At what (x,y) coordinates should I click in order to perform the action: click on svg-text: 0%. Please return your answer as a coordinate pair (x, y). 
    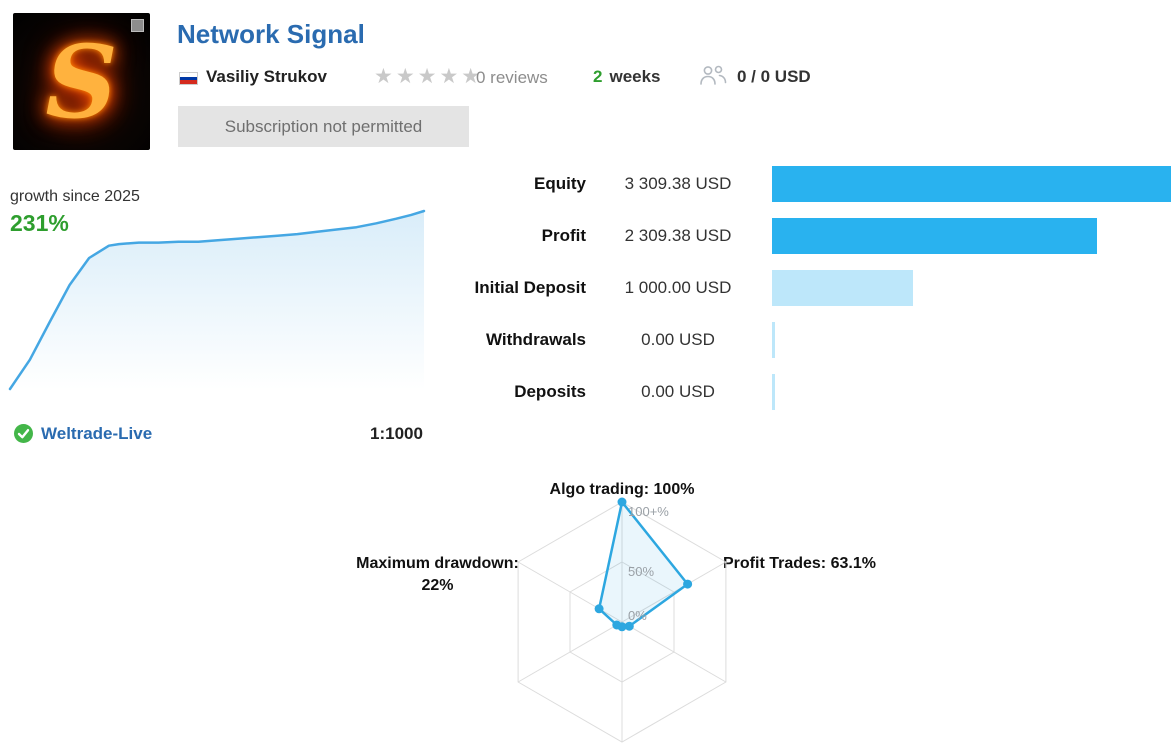
    Looking at the image, I should click on (637, 615).